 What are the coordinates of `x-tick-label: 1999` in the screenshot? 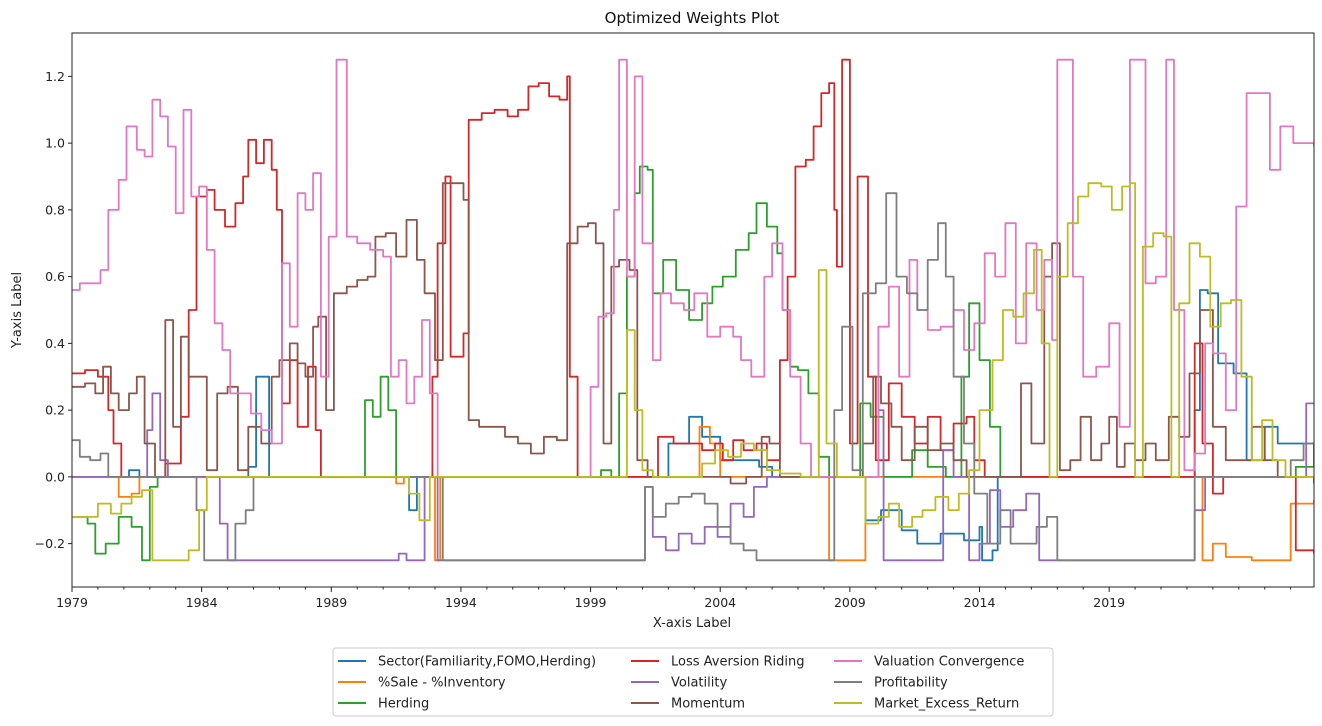 It's located at (591, 602).